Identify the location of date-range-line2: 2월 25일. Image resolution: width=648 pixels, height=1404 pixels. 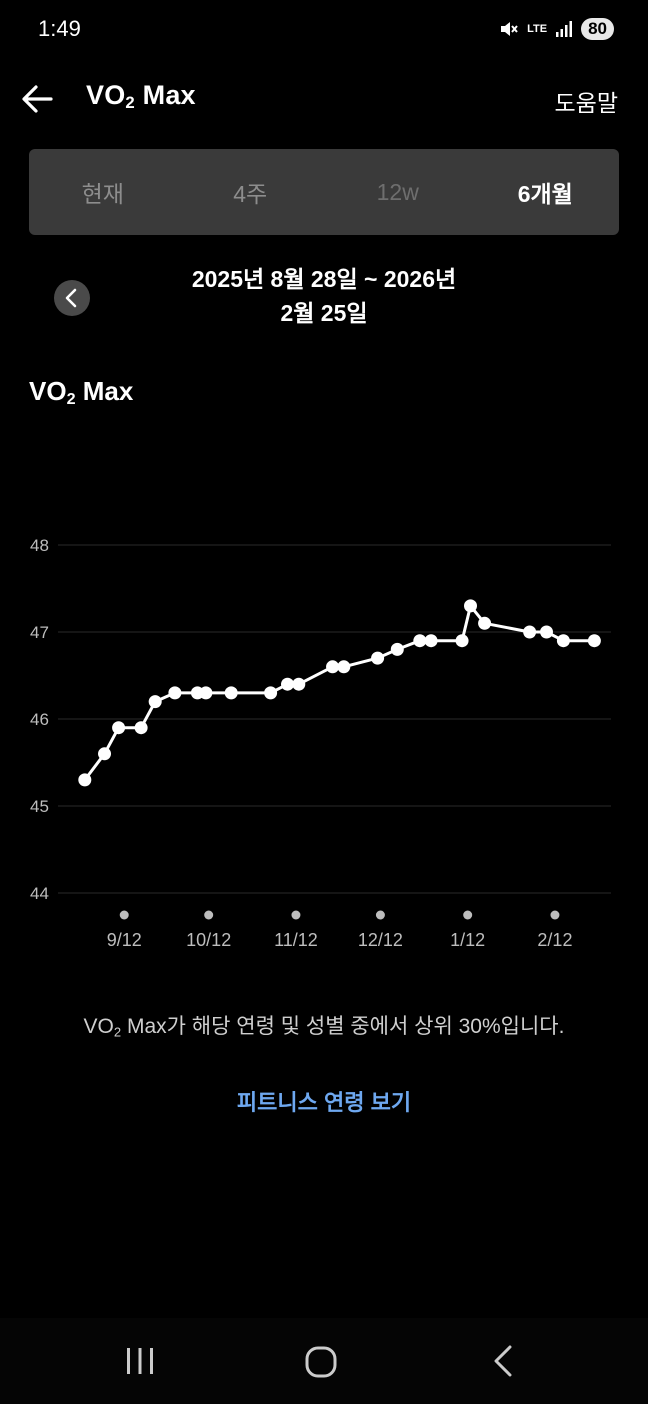
(324, 313).